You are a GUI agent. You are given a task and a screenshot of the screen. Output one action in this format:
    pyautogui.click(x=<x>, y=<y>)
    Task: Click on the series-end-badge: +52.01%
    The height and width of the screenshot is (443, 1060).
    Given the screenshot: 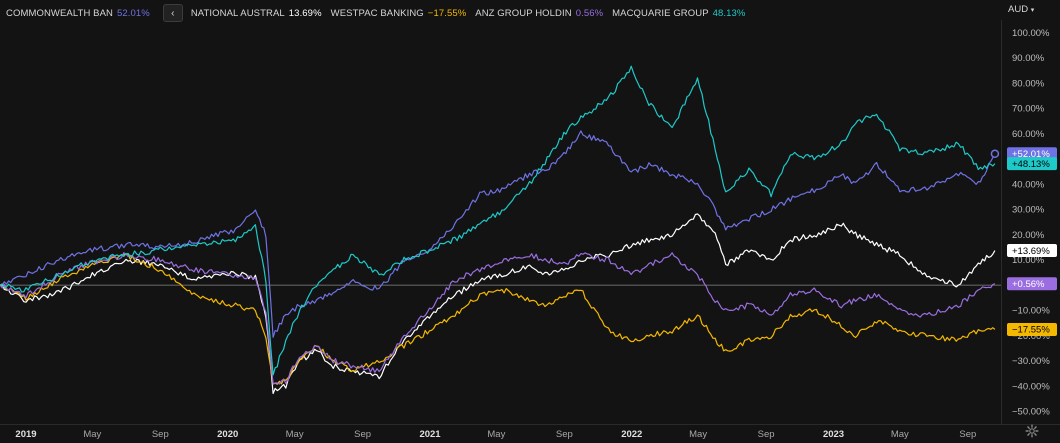 What is the action you would take?
    pyautogui.click(x=1032, y=154)
    